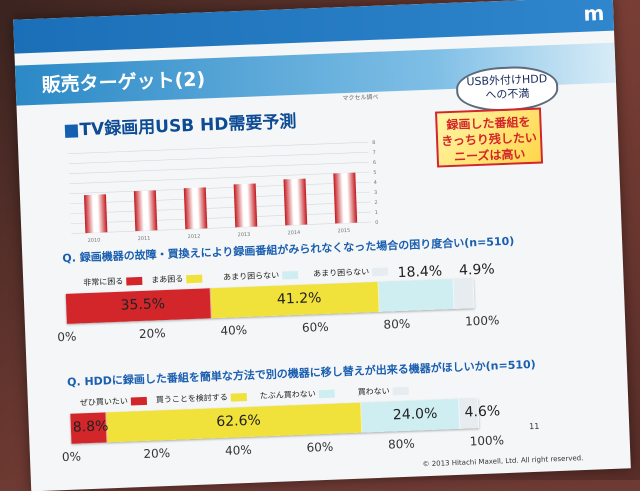  I want to click on x-tick-label: 2014, so click(293, 233).